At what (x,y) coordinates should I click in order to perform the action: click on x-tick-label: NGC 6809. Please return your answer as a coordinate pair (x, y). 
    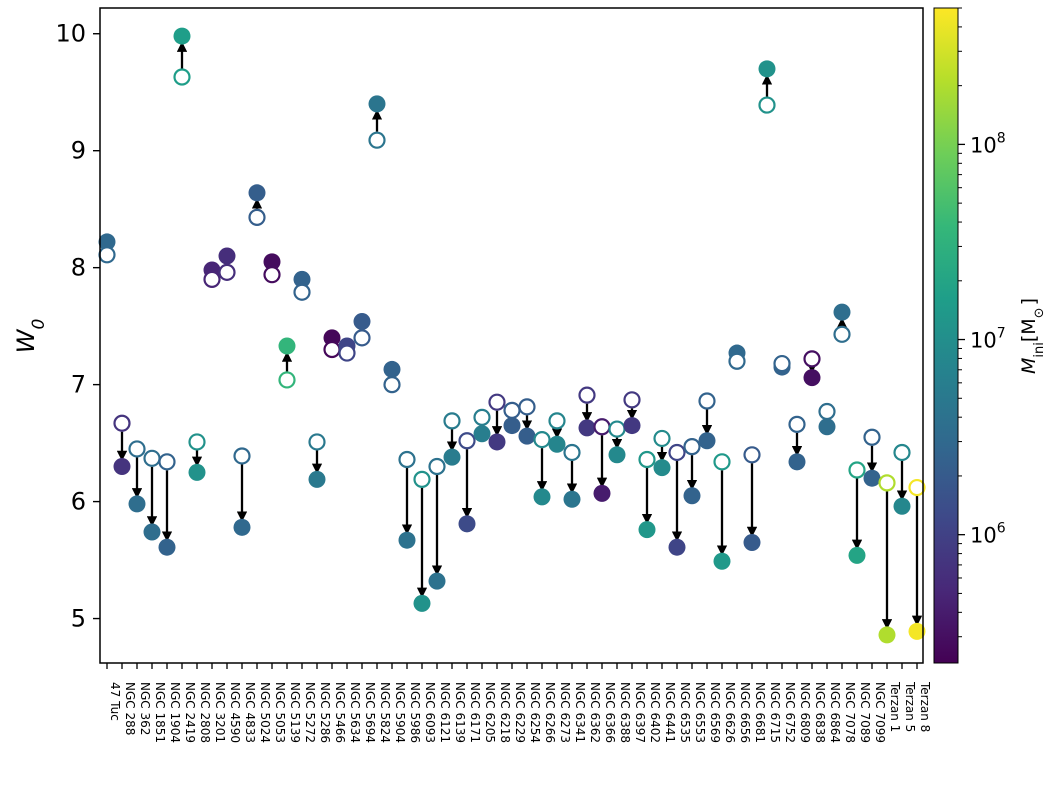
    Looking at the image, I should click on (805, 712).